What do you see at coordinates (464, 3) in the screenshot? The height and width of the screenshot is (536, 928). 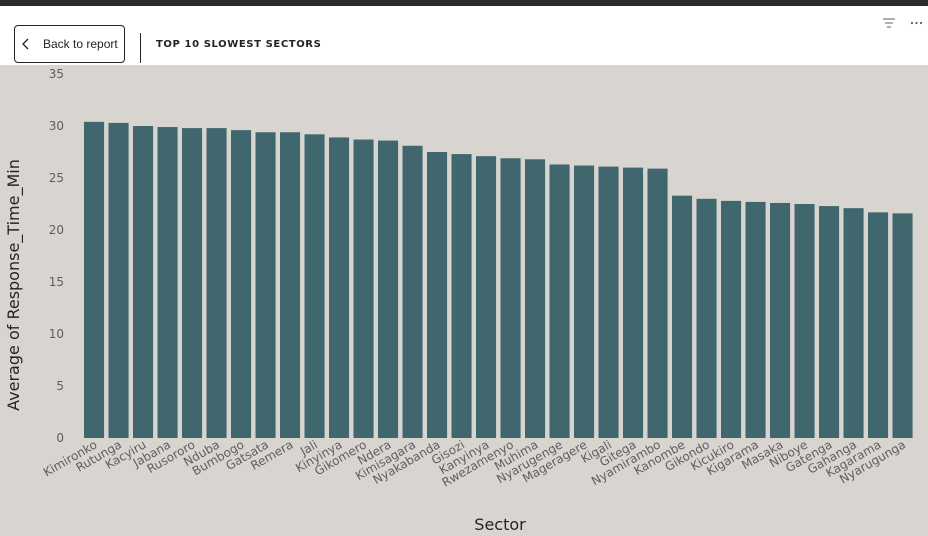 I see `window-top-strip` at bounding box center [464, 3].